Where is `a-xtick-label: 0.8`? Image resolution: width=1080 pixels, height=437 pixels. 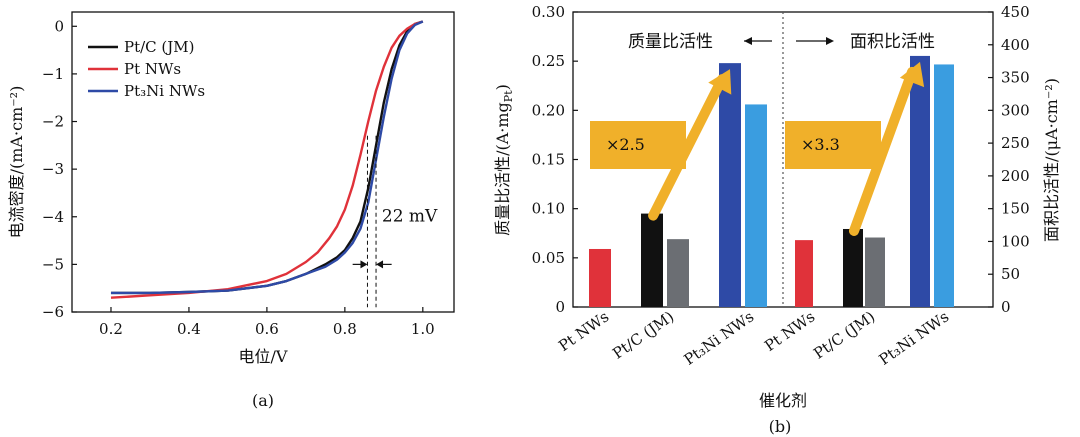 a-xtick-label: 0.8 is located at coordinates (345, 329).